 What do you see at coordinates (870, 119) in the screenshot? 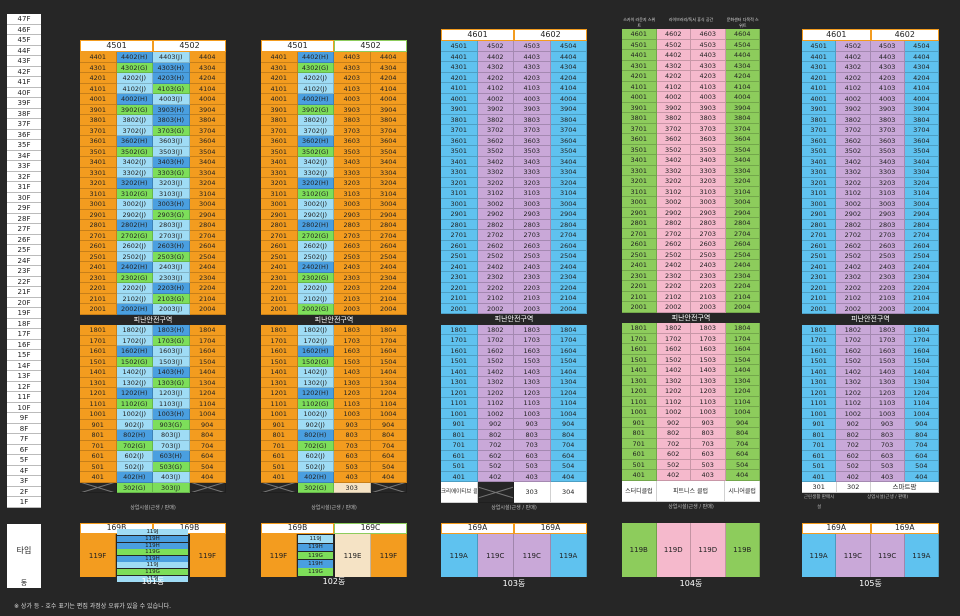
I see `floor-row: 3801 3802 3803 3804` at bounding box center [870, 119].